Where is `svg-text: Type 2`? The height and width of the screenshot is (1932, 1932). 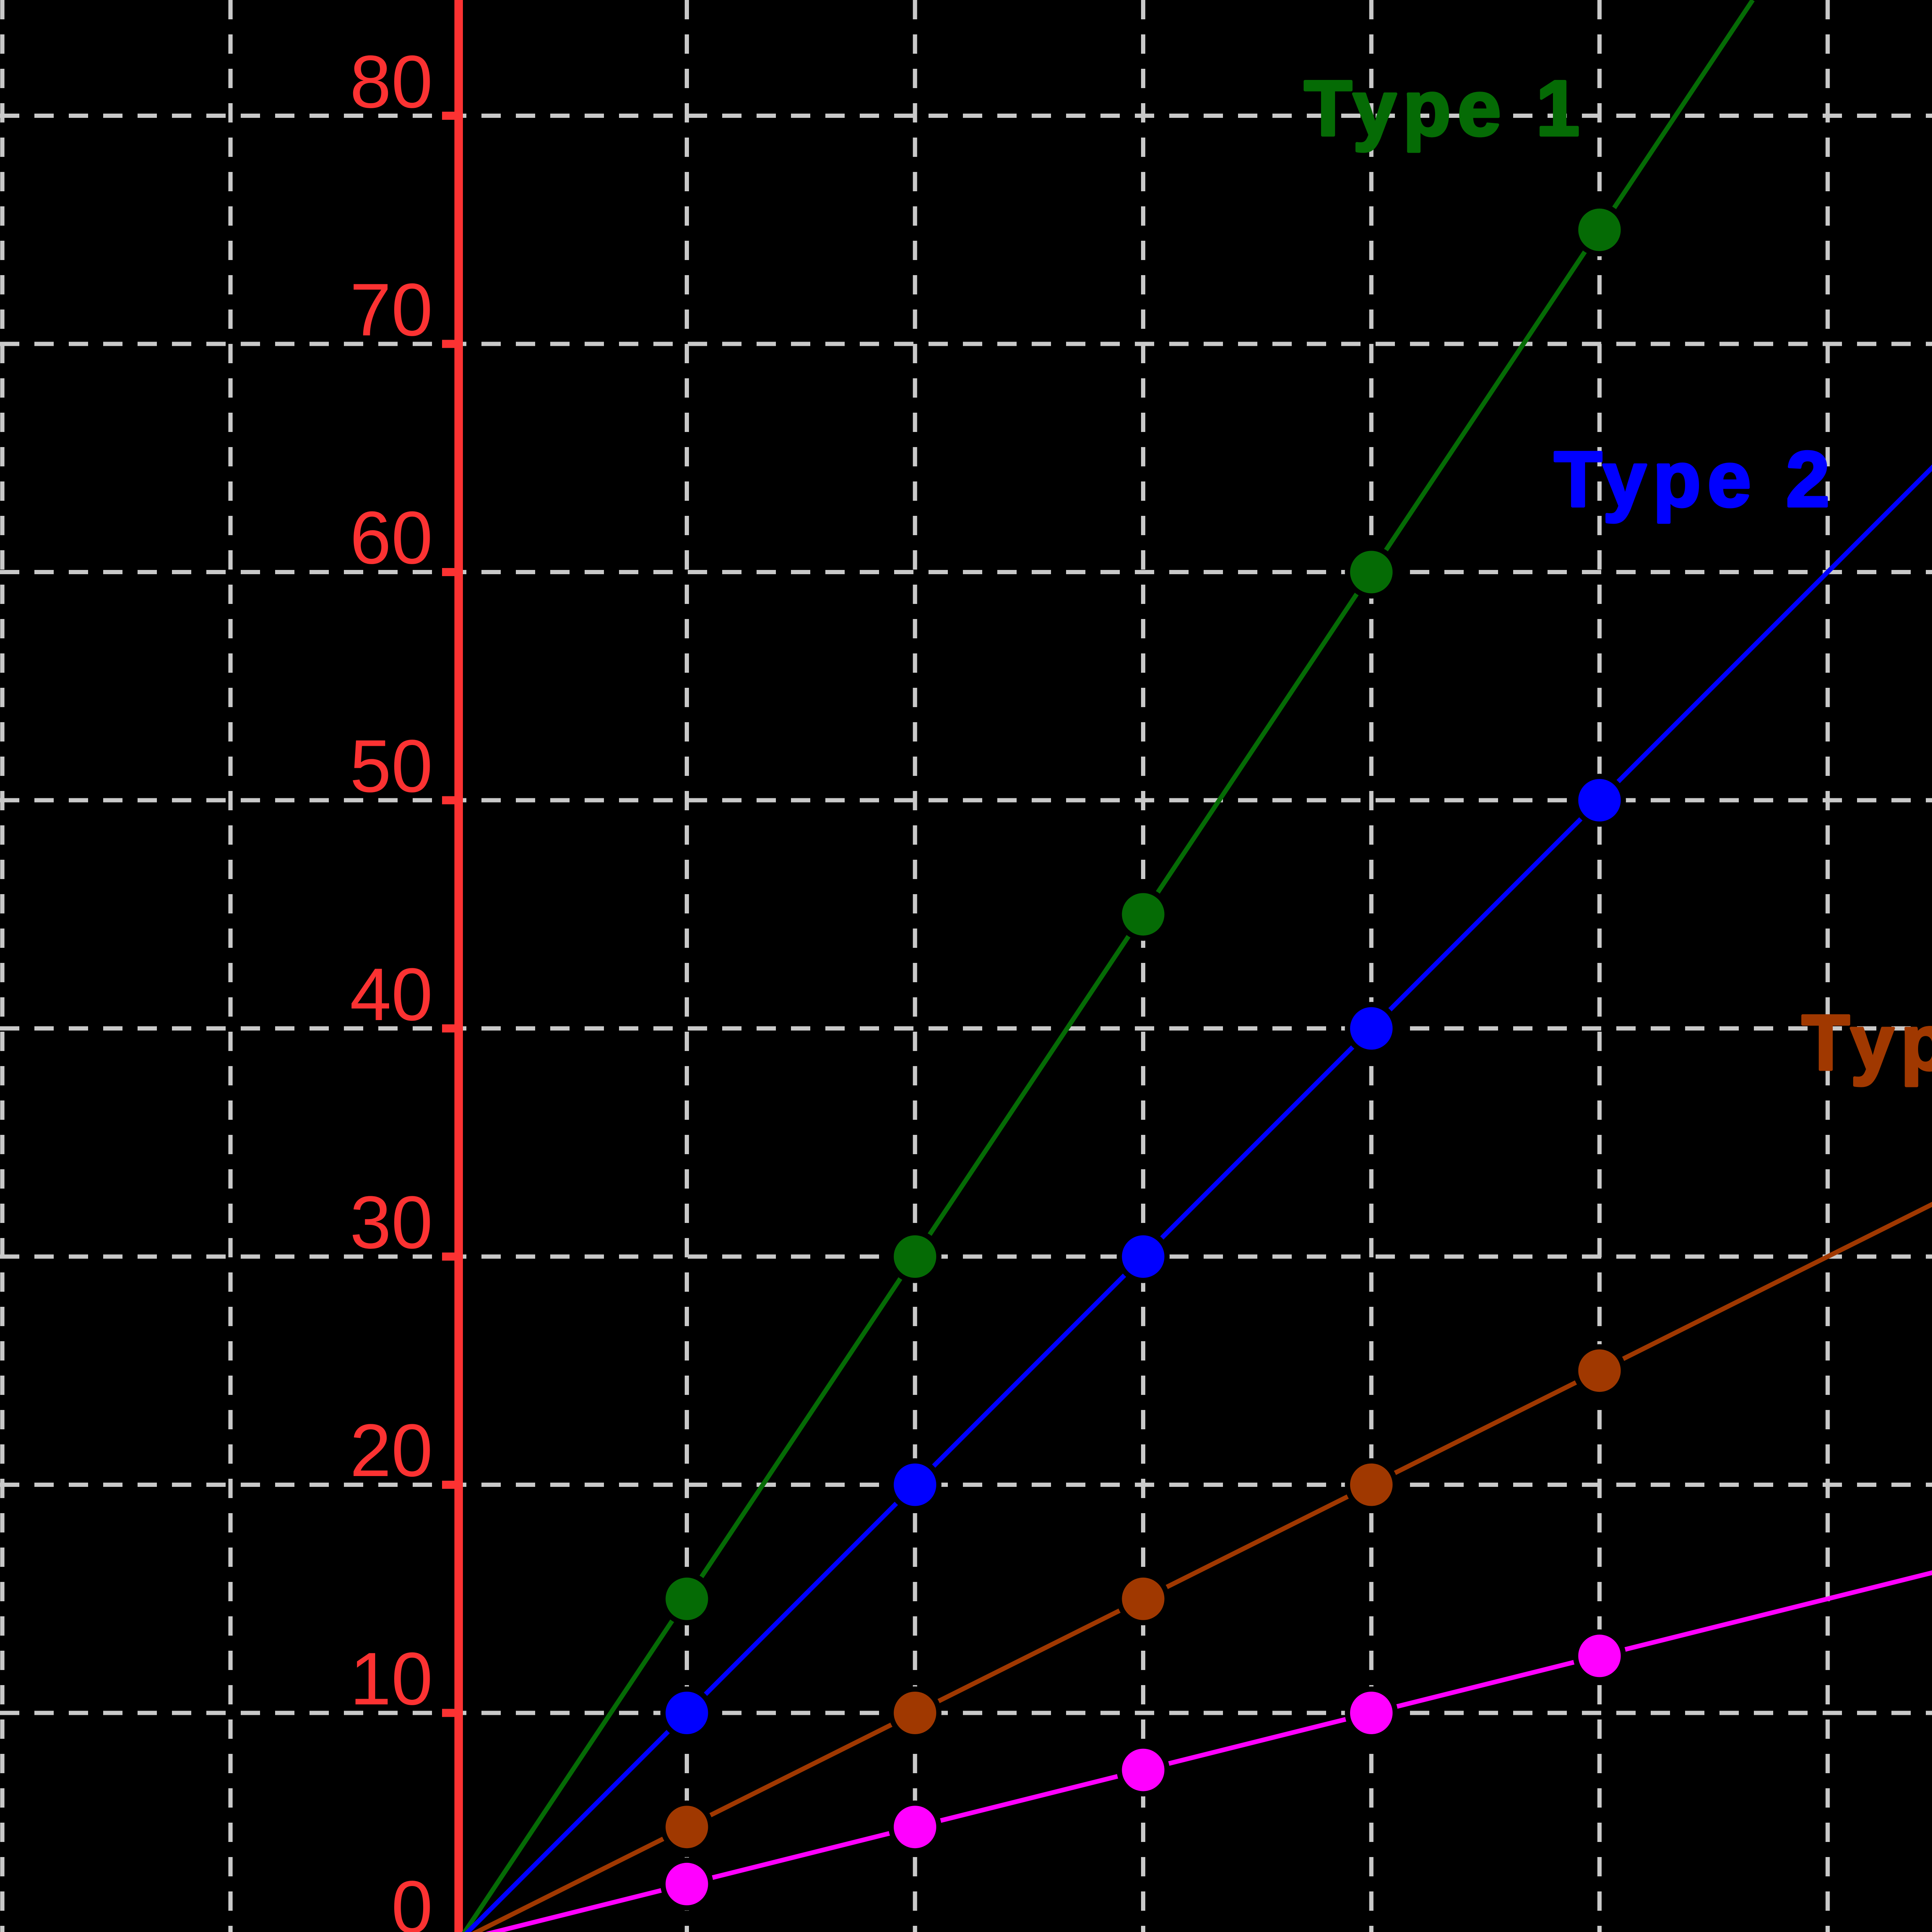 svg-text: Type 2 is located at coordinates (1695, 479).